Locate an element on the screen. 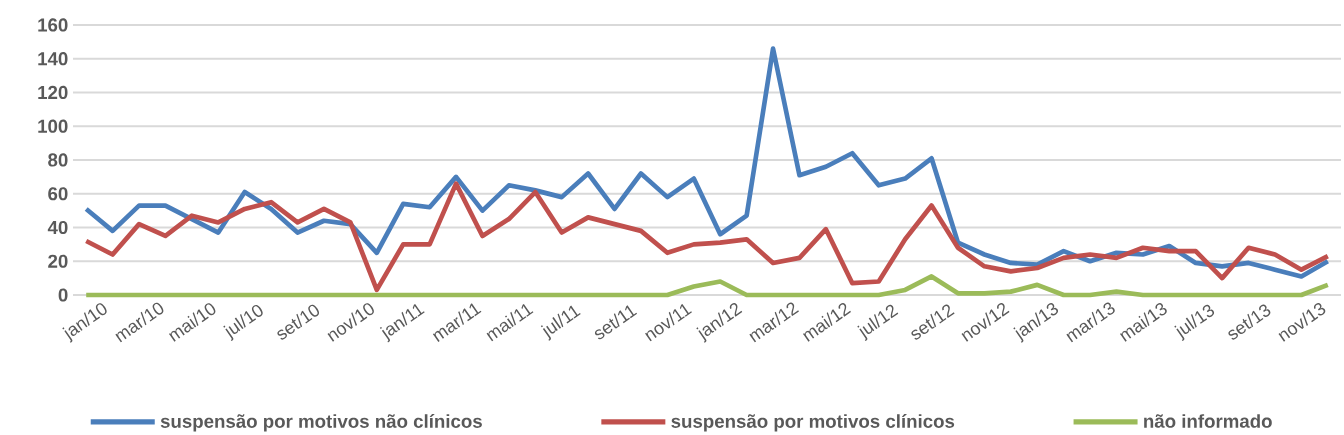 The width and height of the screenshot is (1344, 435). legend-label: suspensão por motivos não clínicos is located at coordinates (321, 423).